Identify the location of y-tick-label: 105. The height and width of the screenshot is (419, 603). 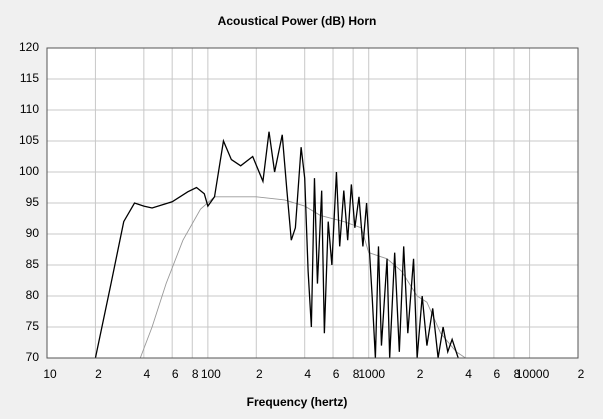
(29, 140).